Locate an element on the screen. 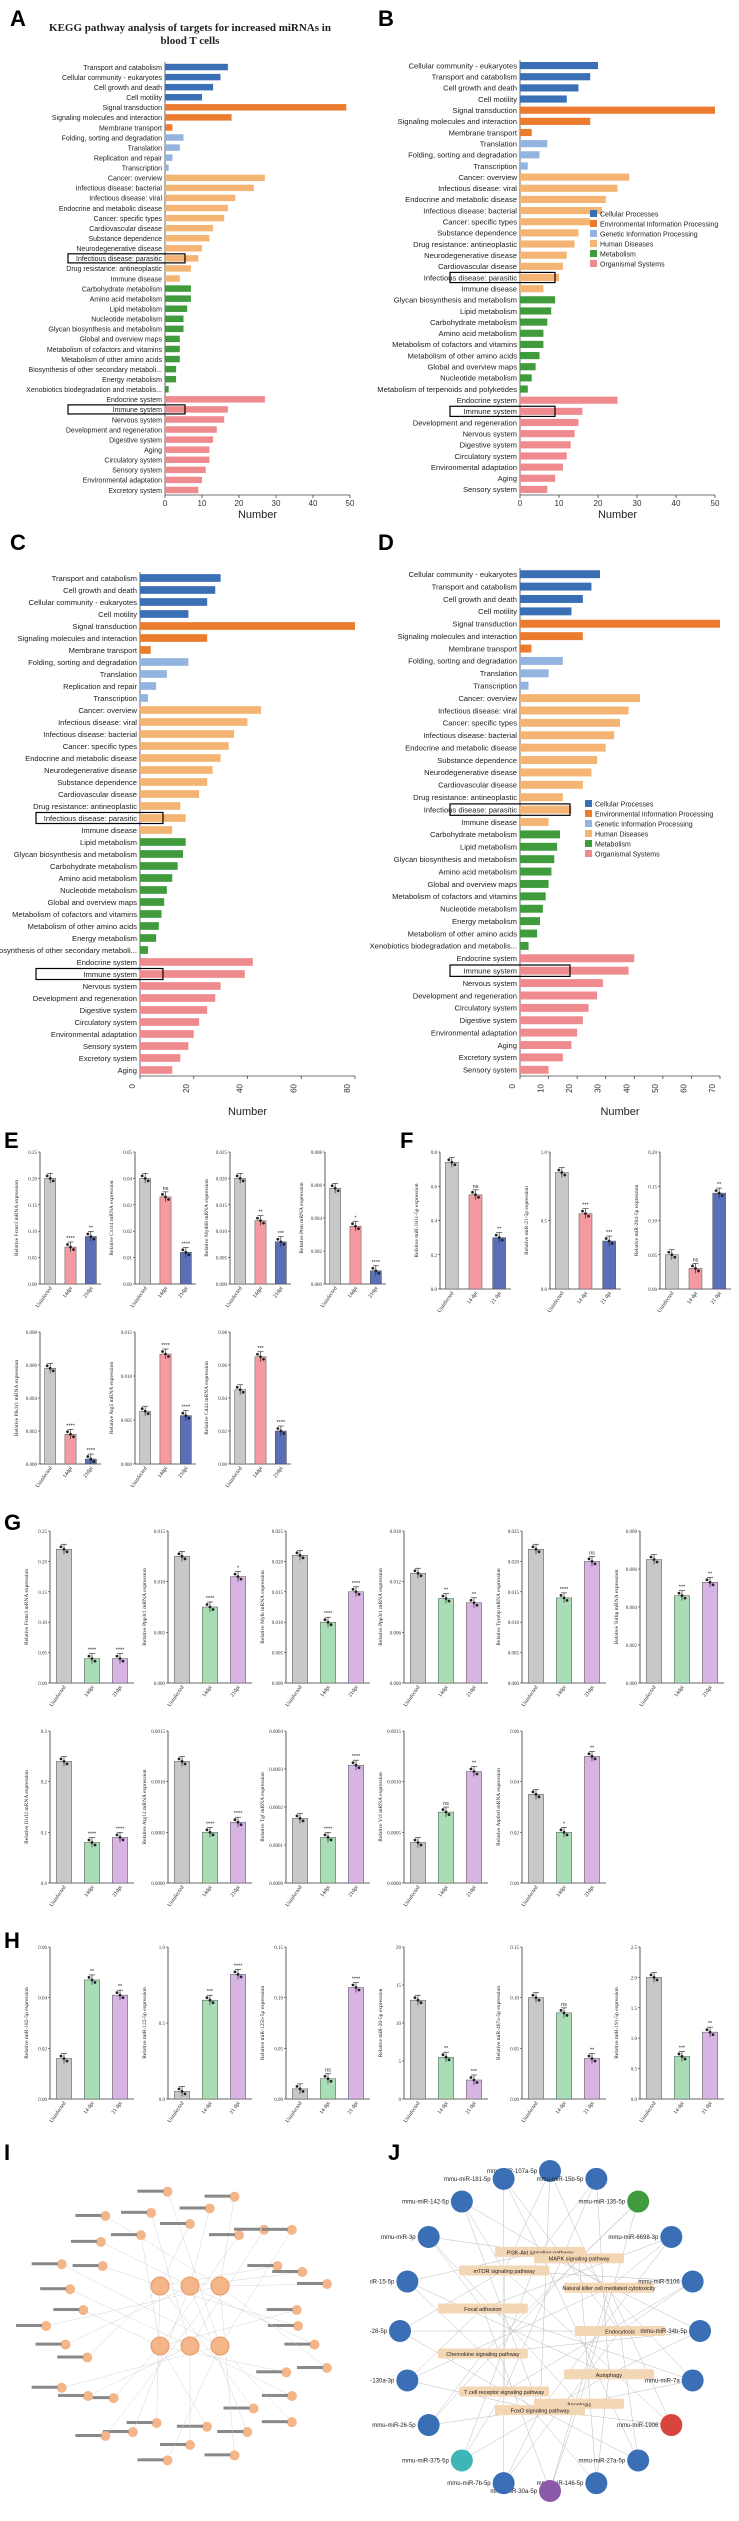  kegg-category-label: Infectious disease: parasitic is located at coordinates (119, 259).